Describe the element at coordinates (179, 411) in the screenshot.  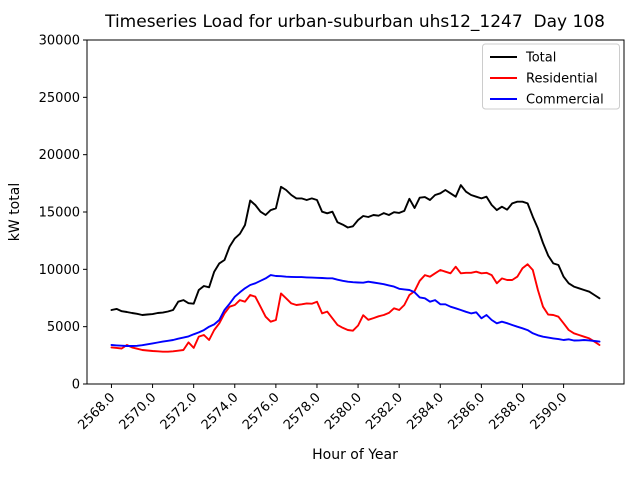
I see `x-tick-label: 2572.0` at that location.